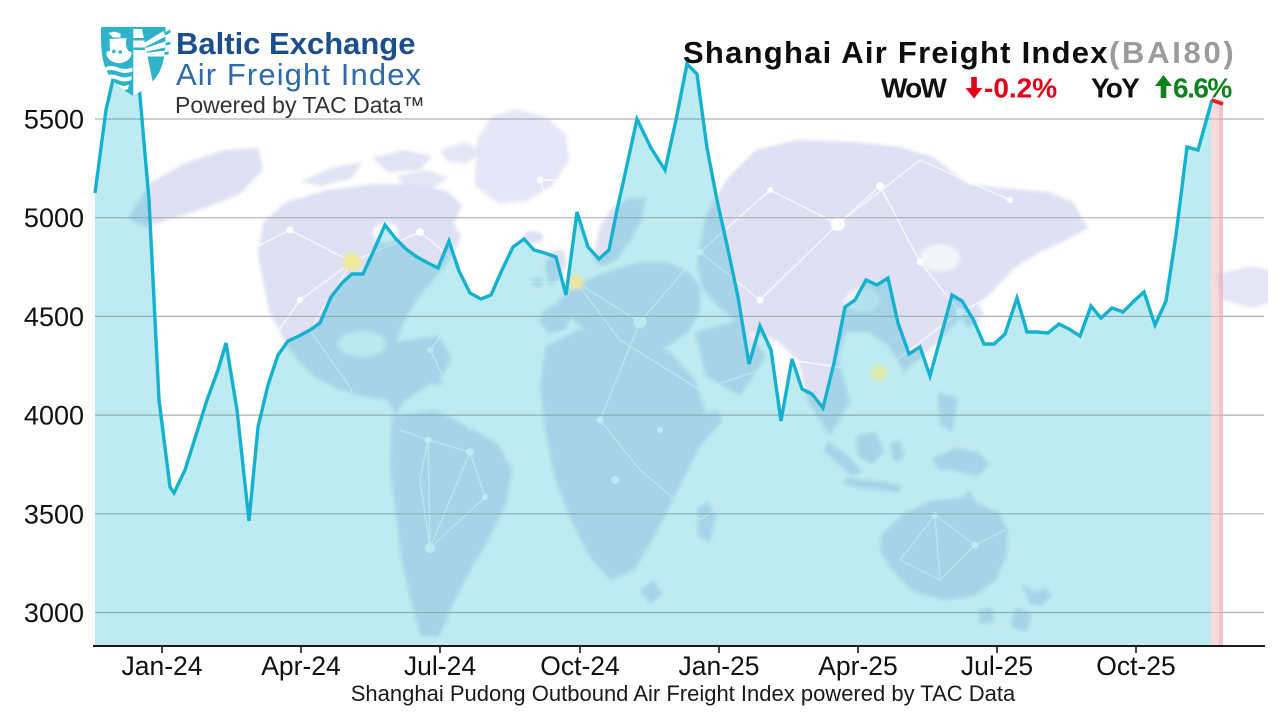 The width and height of the screenshot is (1280, 725). I want to click on svg-text: Jul-24, so click(440, 666).